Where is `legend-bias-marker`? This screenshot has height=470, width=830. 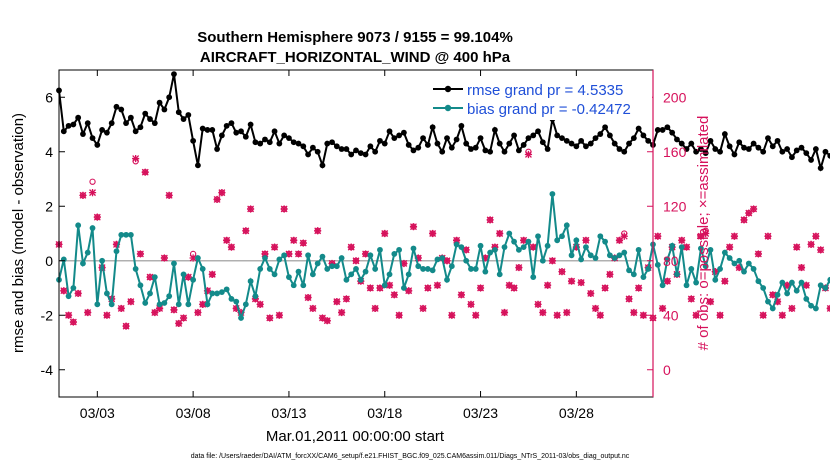
legend-bias-marker is located at coordinates (448, 108).